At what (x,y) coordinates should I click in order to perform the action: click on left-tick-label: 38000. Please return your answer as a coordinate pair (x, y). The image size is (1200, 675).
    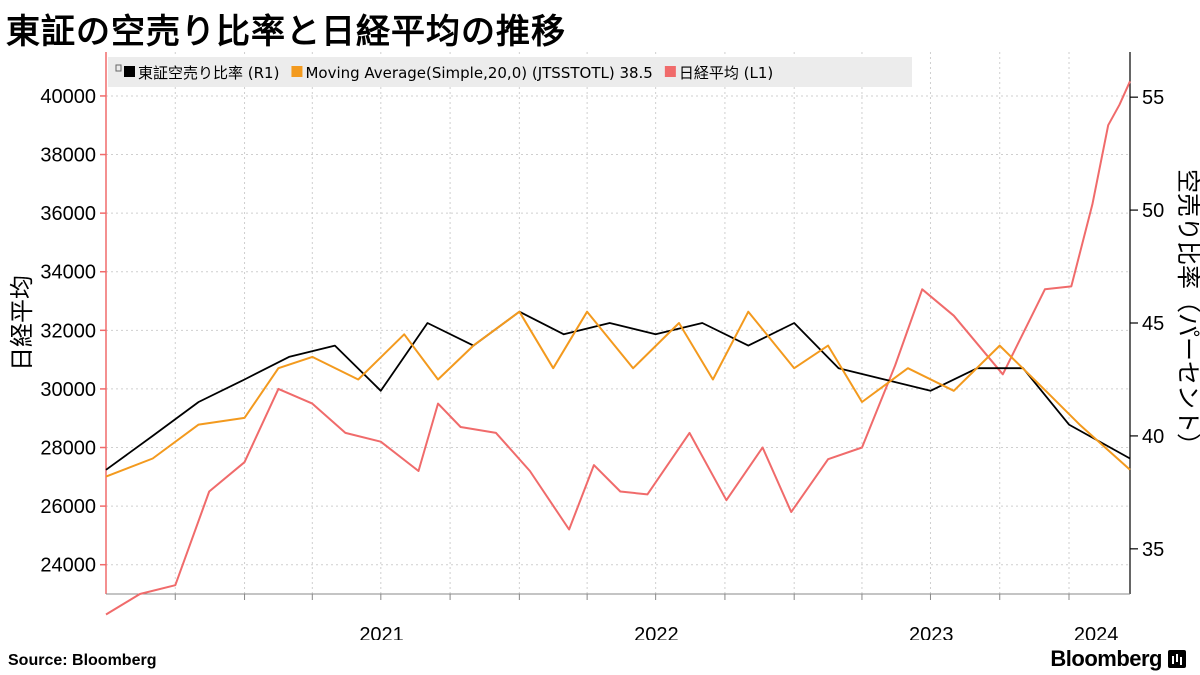
    Looking at the image, I should click on (68, 156).